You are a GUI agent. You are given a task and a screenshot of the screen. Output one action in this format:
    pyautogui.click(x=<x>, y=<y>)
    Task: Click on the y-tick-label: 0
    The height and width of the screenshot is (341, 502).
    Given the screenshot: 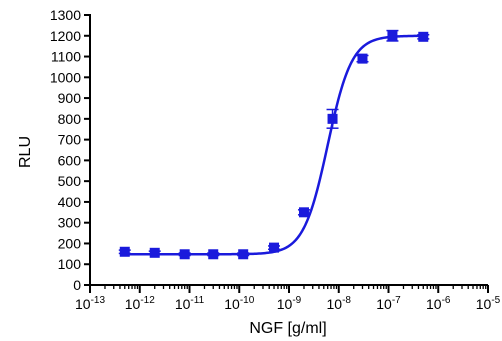 What is the action you would take?
    pyautogui.click(x=77, y=285)
    